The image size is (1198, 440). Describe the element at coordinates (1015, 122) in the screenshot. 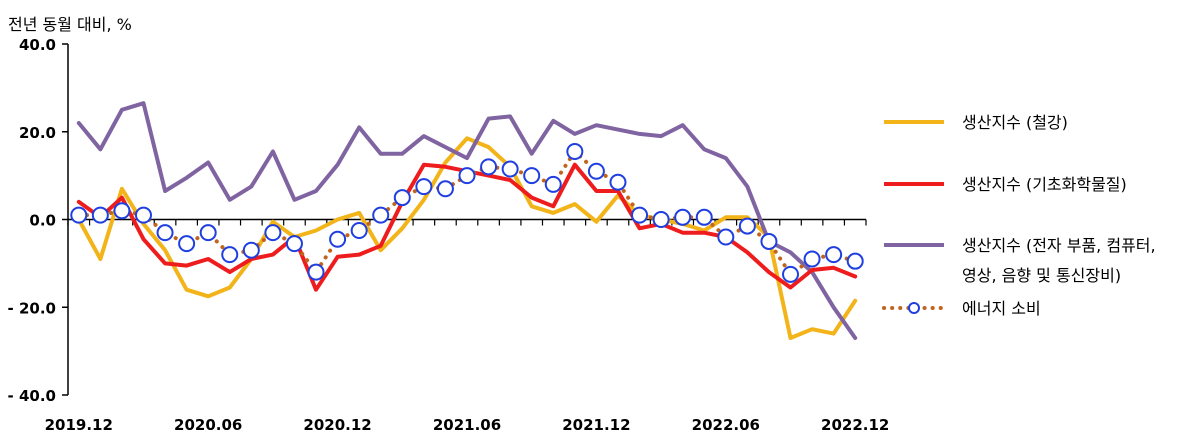

I see `legend-label: 생산지수 (철강)` at that location.